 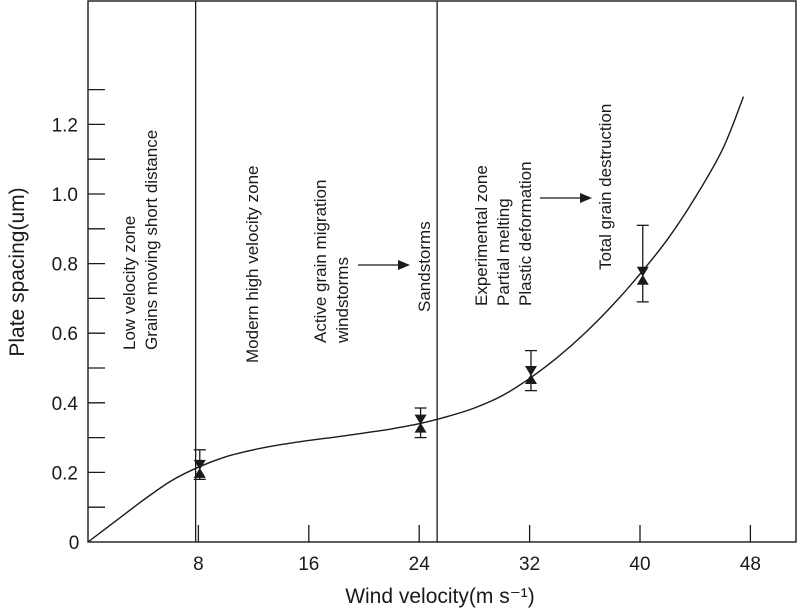 I want to click on y-tick-label: 1.0, so click(x=65, y=195).